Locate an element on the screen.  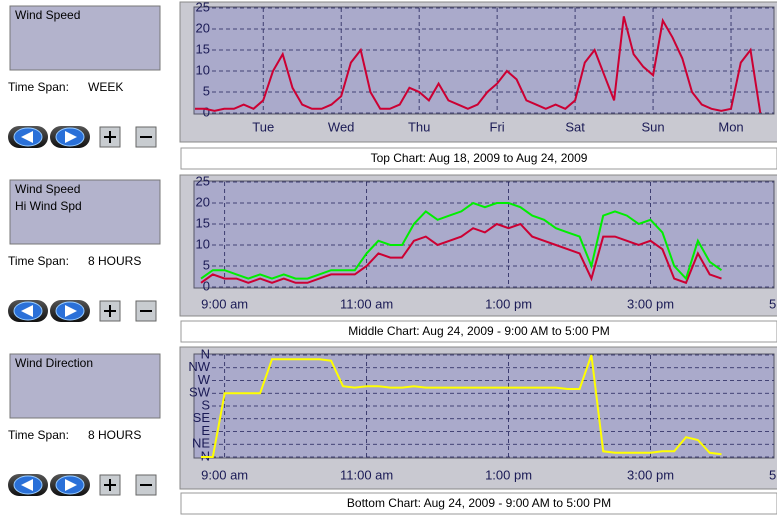
legend-entry: Hi Wind Spd is located at coordinates (48, 206).